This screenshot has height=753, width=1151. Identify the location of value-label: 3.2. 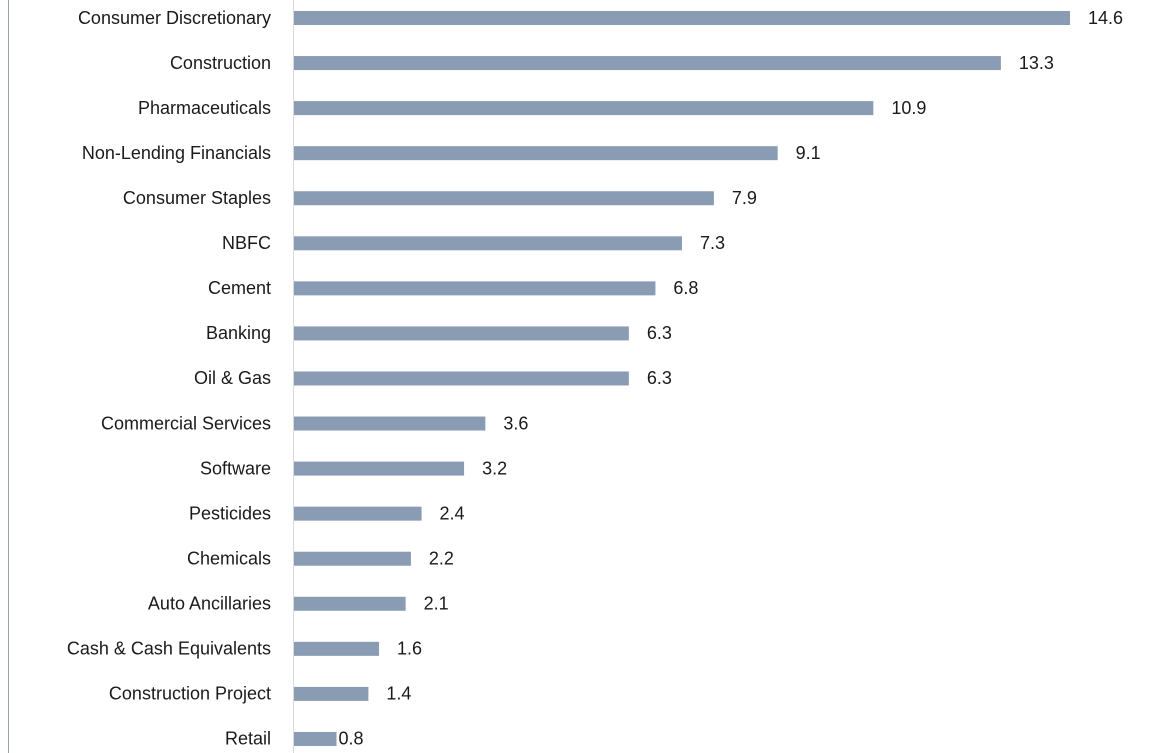
(494, 468).